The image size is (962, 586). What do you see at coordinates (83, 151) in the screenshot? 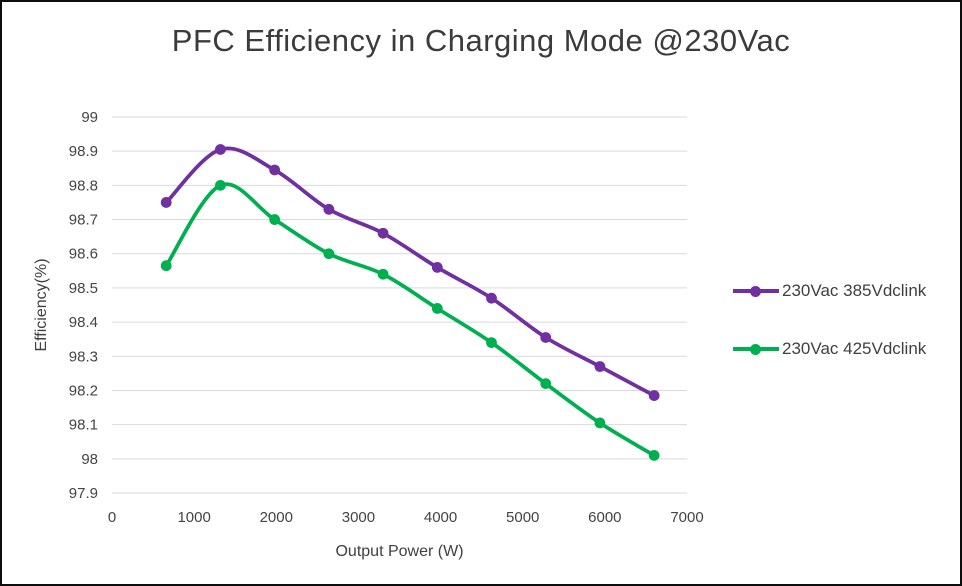
I see `y-tick-label: 98.9` at bounding box center [83, 151].